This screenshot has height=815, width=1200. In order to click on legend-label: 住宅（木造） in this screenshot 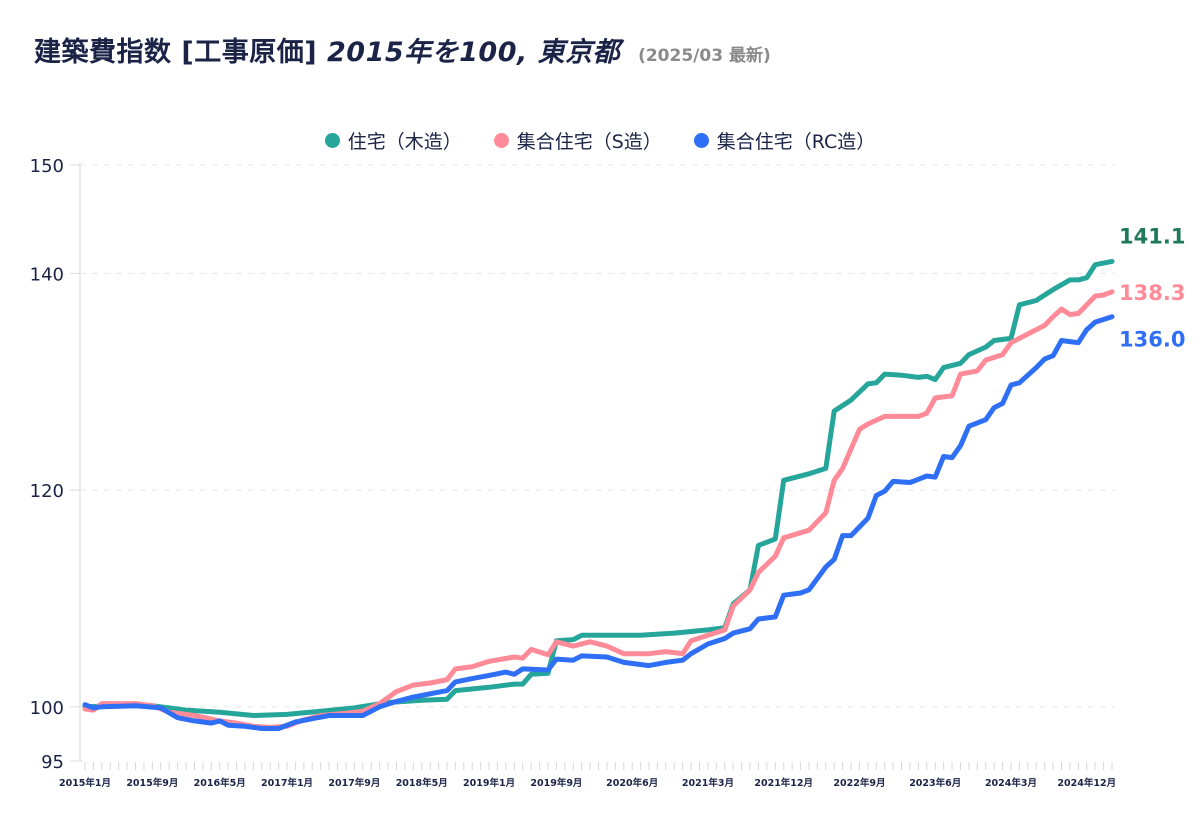, I will do `click(404, 142)`.